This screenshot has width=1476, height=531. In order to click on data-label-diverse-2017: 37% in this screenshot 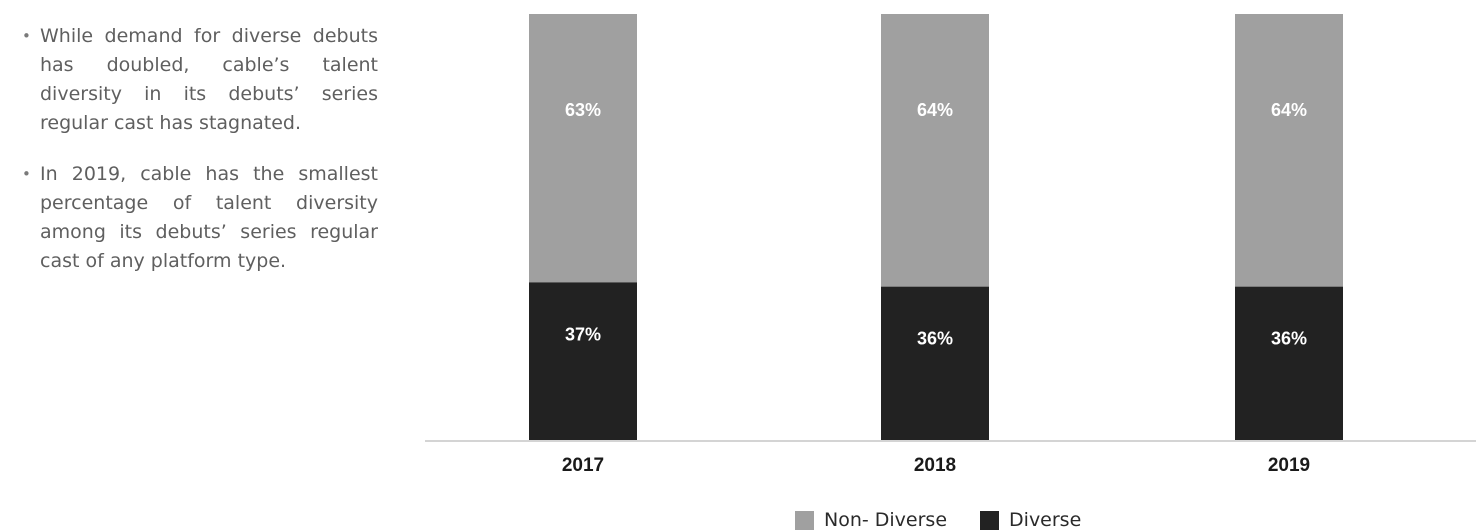, I will do `click(583, 334)`.